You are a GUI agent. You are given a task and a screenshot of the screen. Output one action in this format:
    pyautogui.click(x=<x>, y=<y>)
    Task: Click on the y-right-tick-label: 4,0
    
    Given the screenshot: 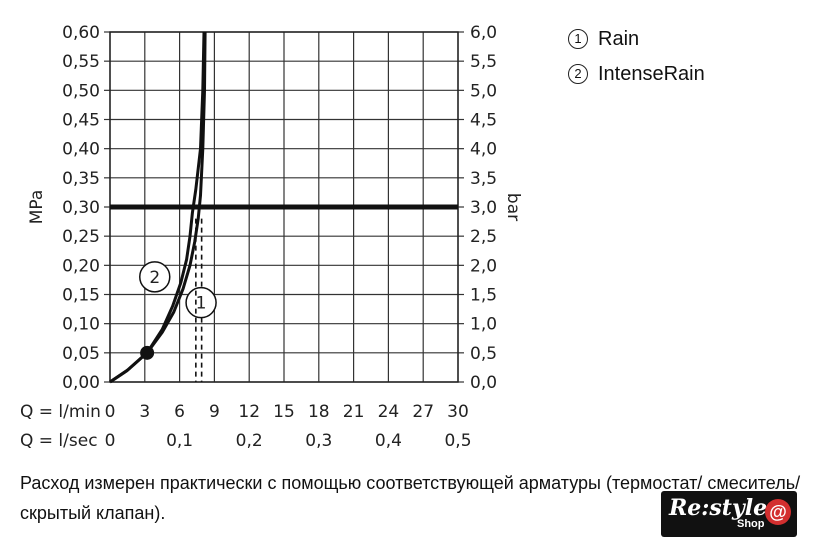 What is the action you would take?
    pyautogui.click(x=483, y=150)
    